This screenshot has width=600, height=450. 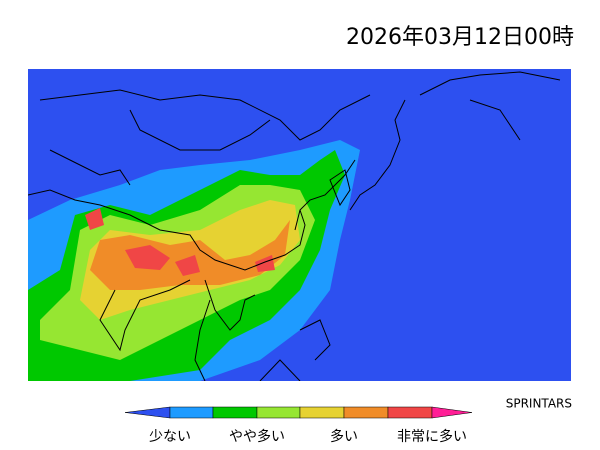 What do you see at coordinates (170, 437) in the screenshot?
I see `legend-label: 少ない` at bounding box center [170, 437].